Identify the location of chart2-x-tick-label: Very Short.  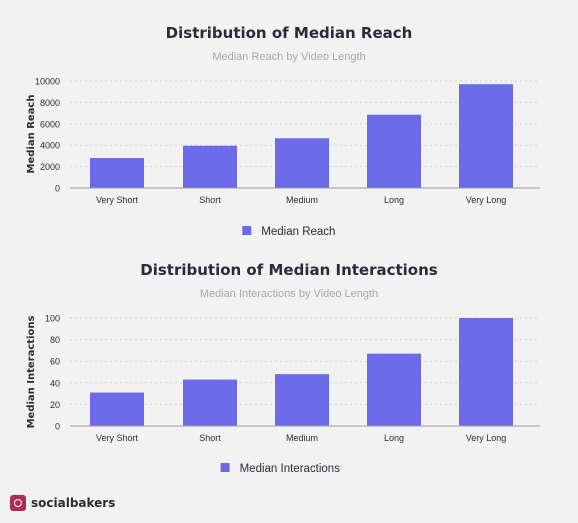
(117, 438).